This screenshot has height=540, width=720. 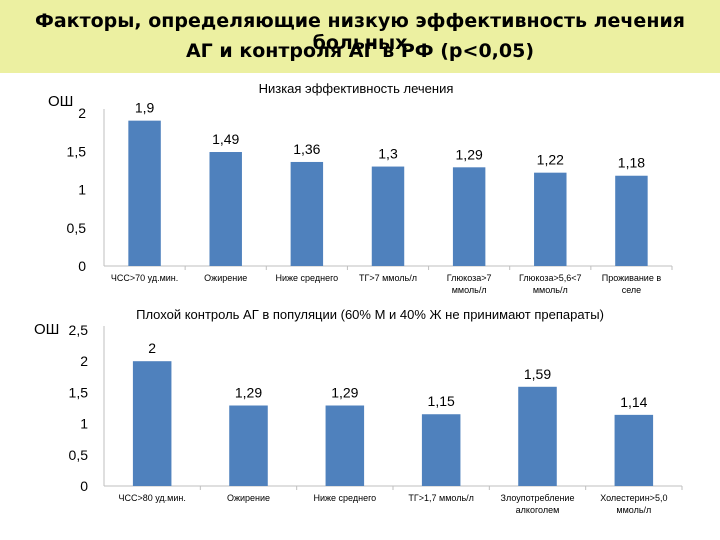 What do you see at coordinates (550, 160) in the screenshot?
I see `data-label: 1,22` at bounding box center [550, 160].